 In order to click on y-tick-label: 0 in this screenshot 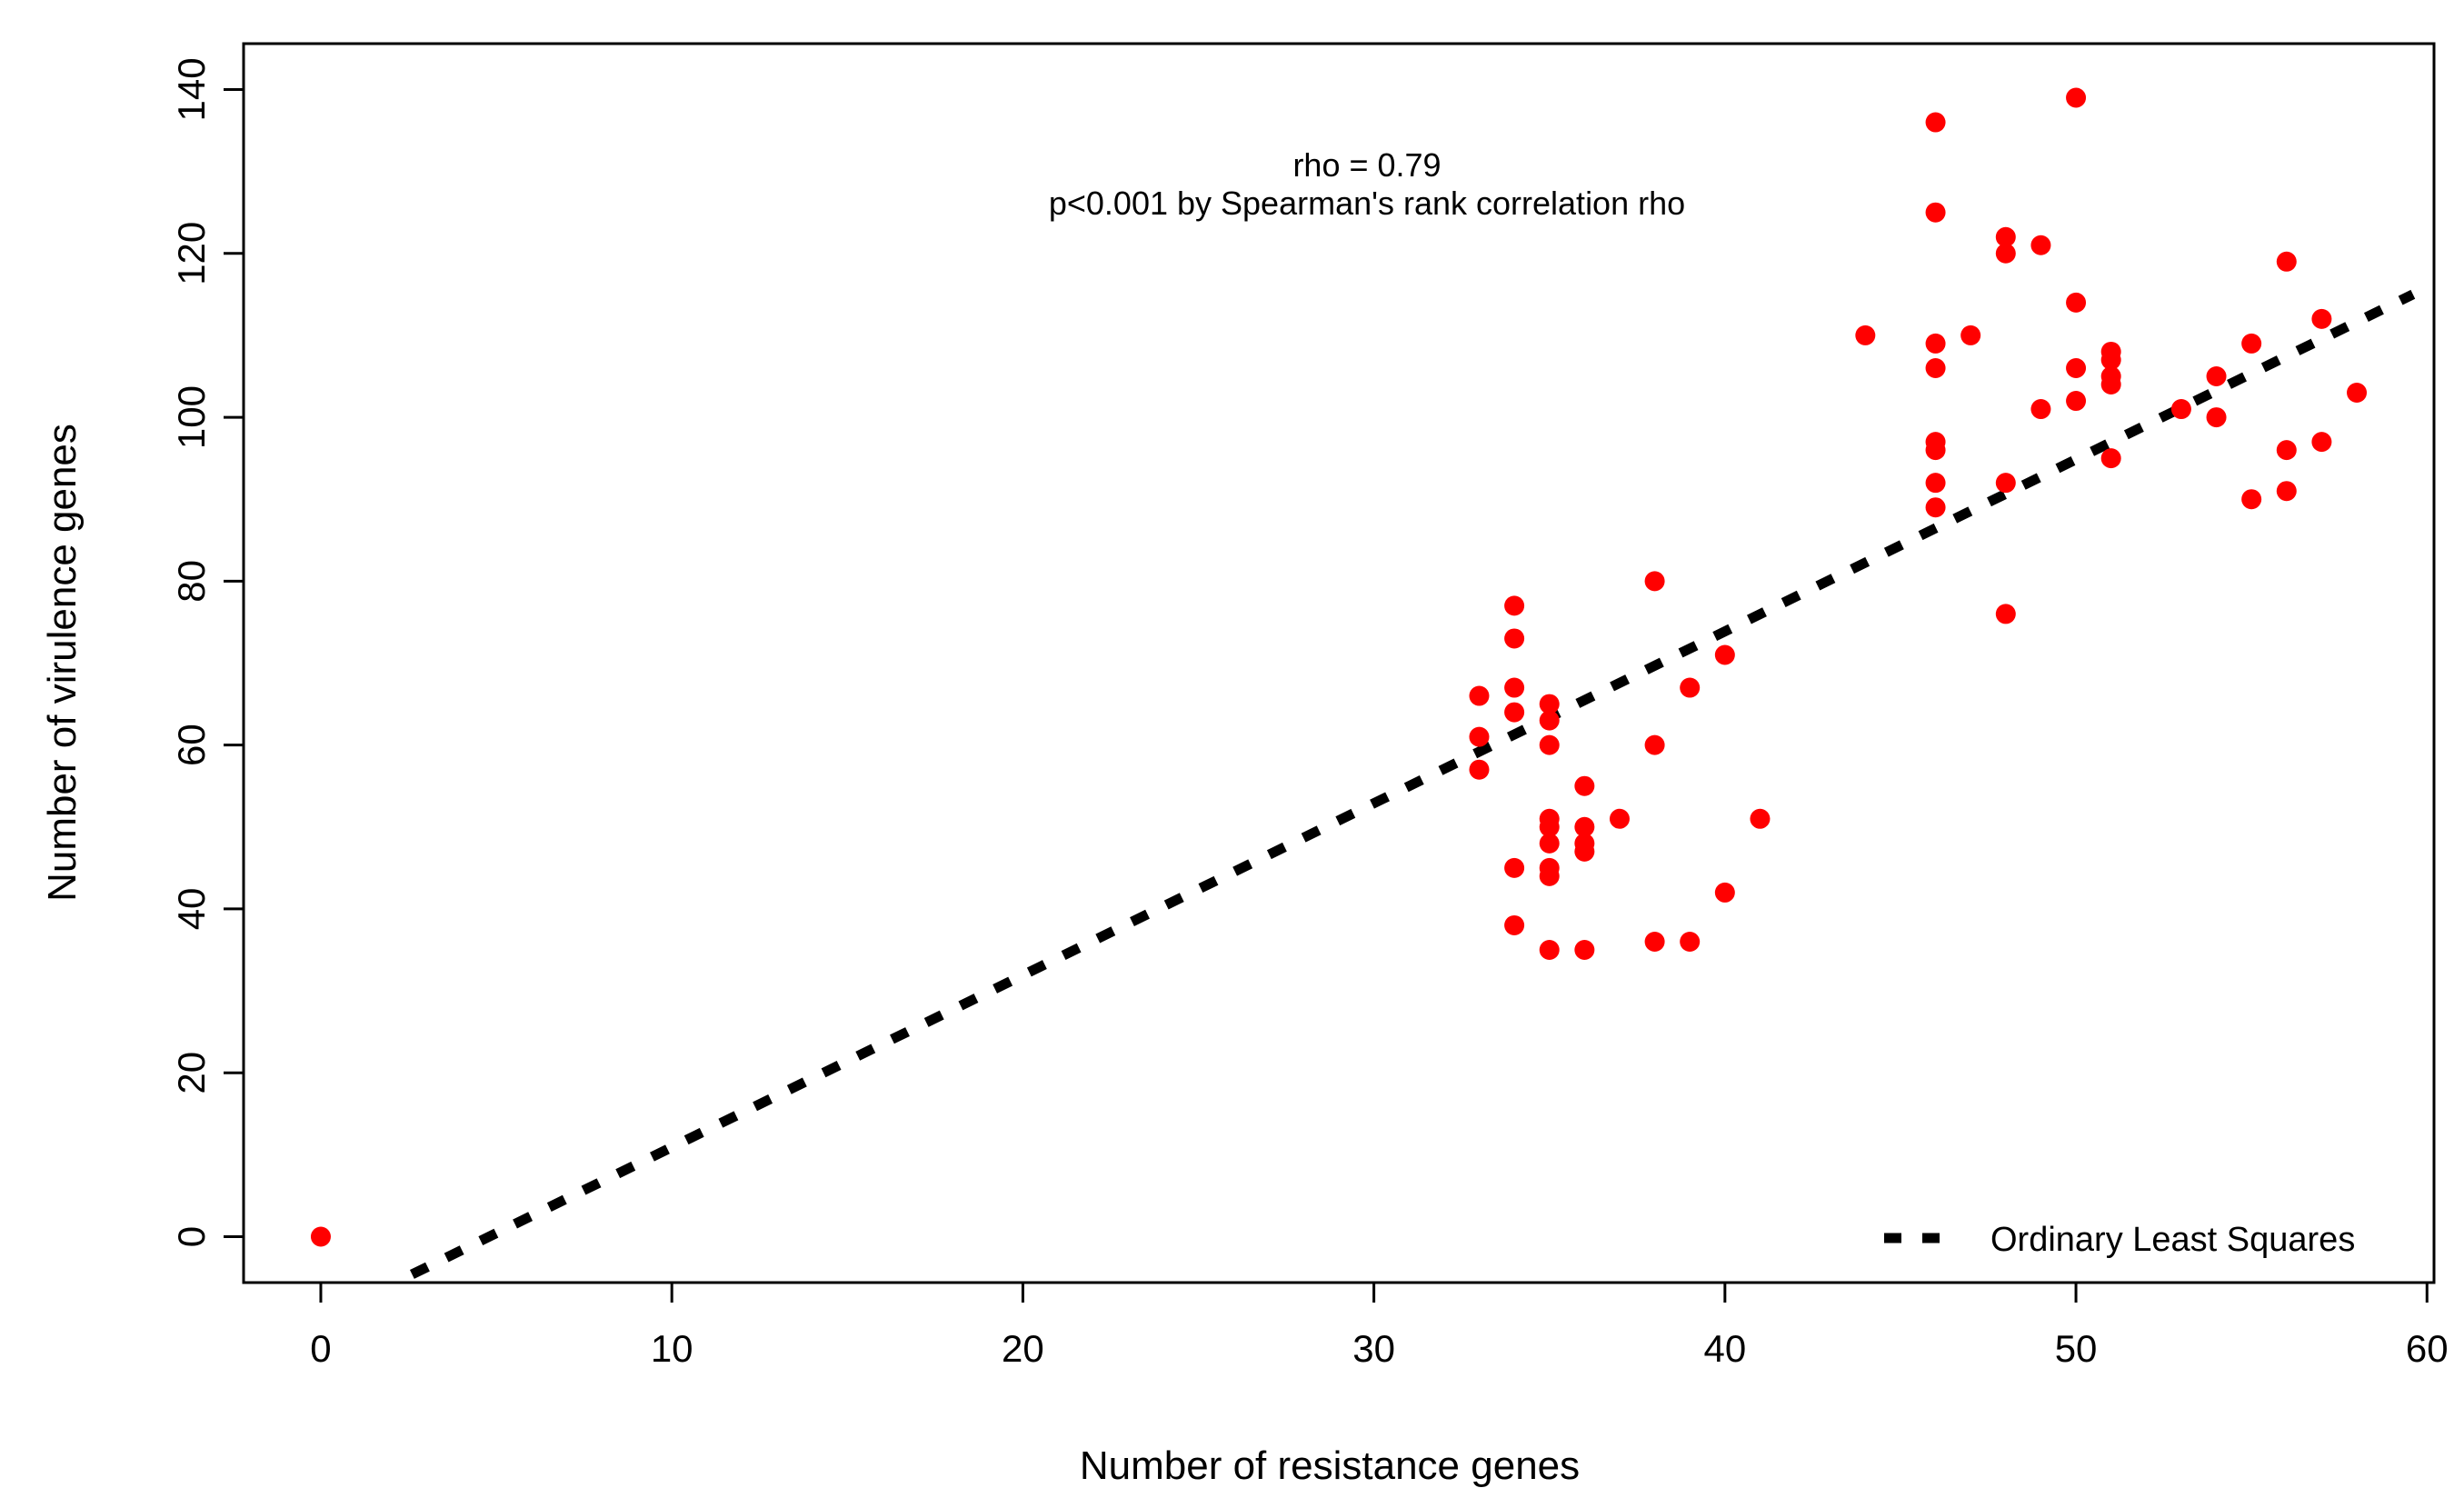, I will do `click(191, 1236)`.